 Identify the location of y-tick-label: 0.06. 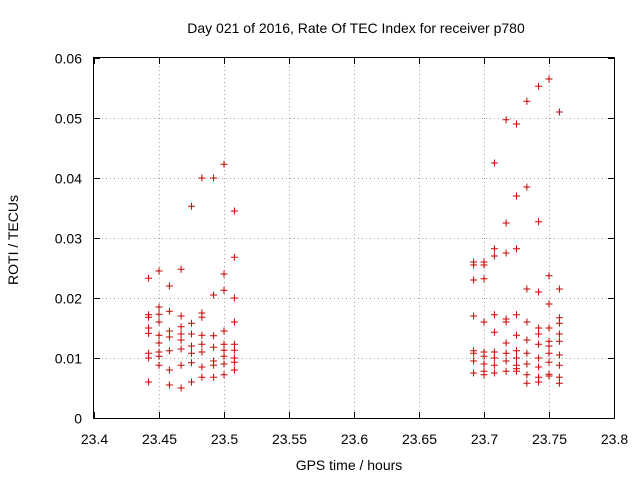
(68, 59).